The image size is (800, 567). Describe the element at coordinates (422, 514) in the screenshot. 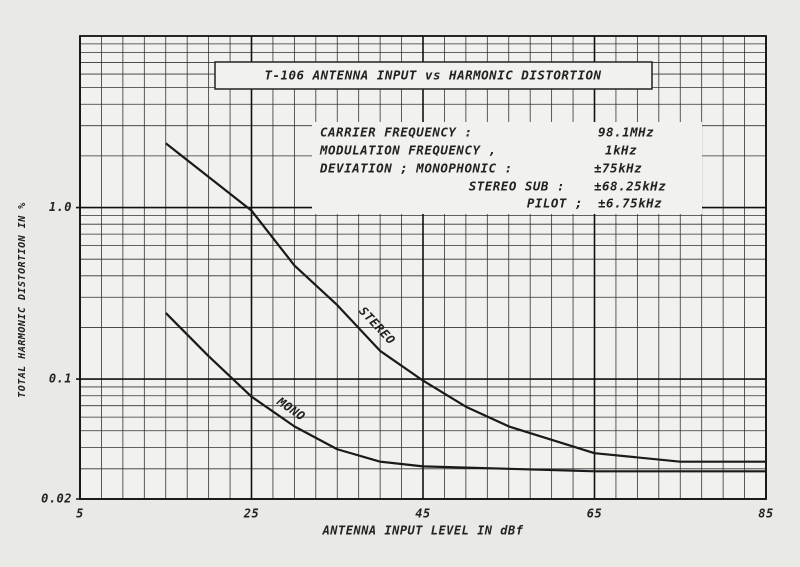

I see `x-tick-label: 45` at that location.